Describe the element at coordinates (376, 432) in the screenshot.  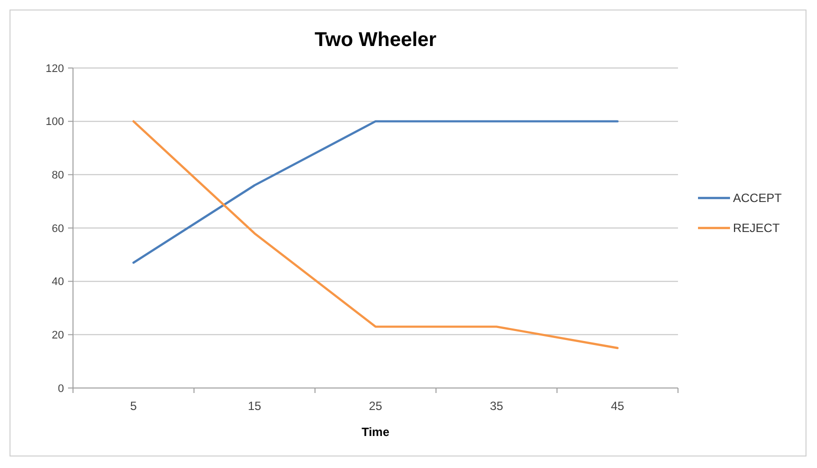
I see `x-axis-title: Time` at that location.